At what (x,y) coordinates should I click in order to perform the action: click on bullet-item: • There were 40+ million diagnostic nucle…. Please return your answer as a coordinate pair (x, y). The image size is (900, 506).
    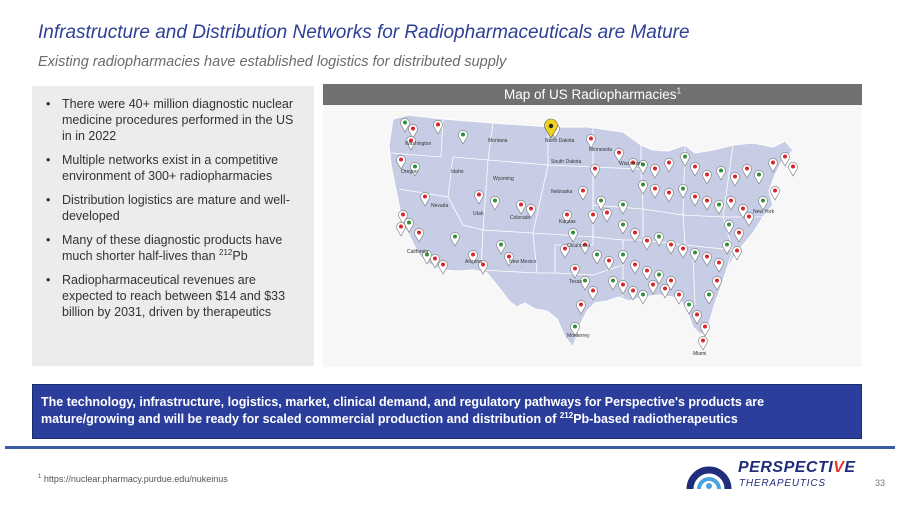
    Looking at the image, I should click on (173, 120).